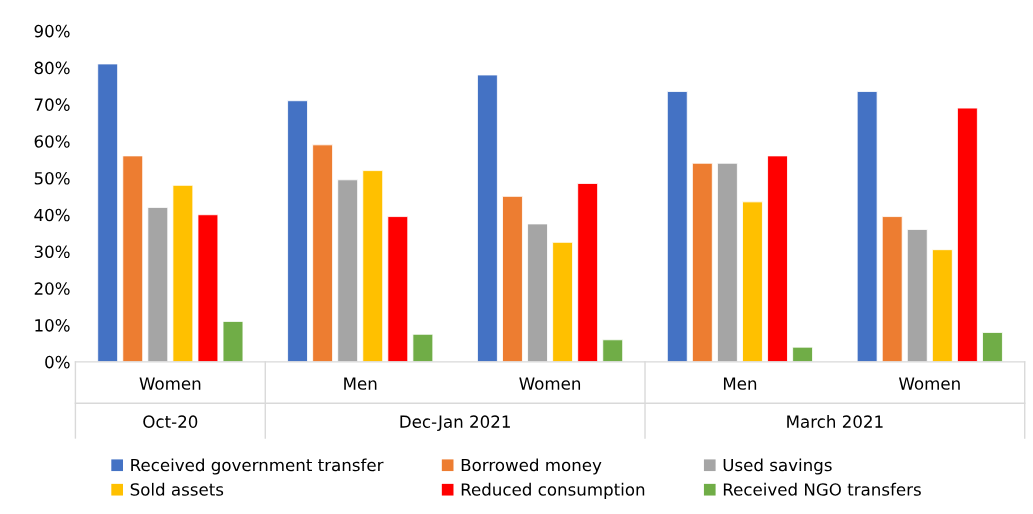 This screenshot has height=514, width=1033. I want to click on y-tick-label: 60%, so click(52, 141).